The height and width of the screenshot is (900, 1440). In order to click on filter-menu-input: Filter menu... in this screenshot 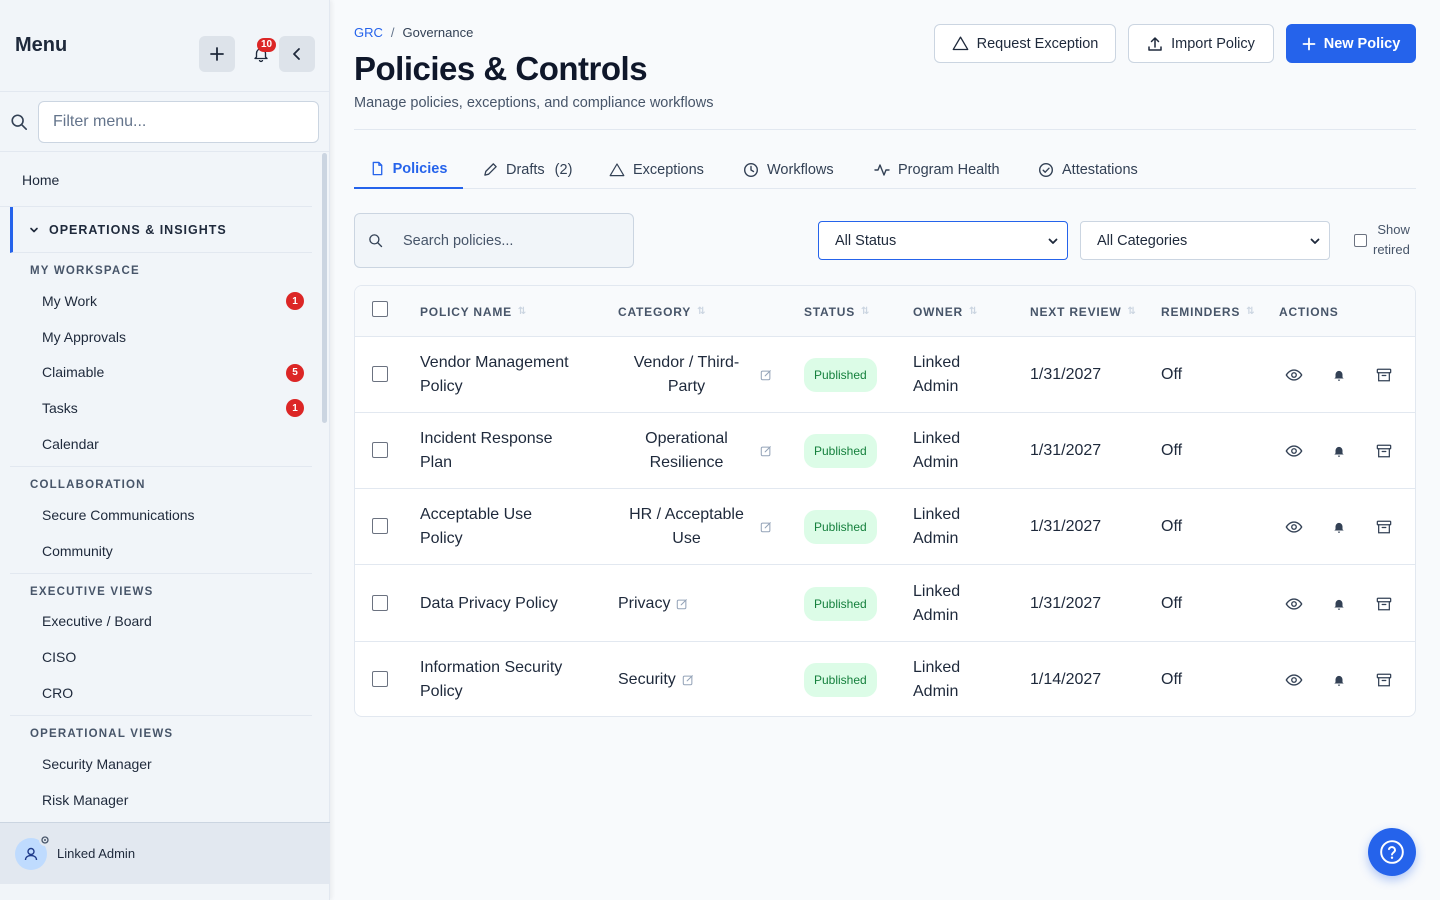, I will do `click(178, 121)`.